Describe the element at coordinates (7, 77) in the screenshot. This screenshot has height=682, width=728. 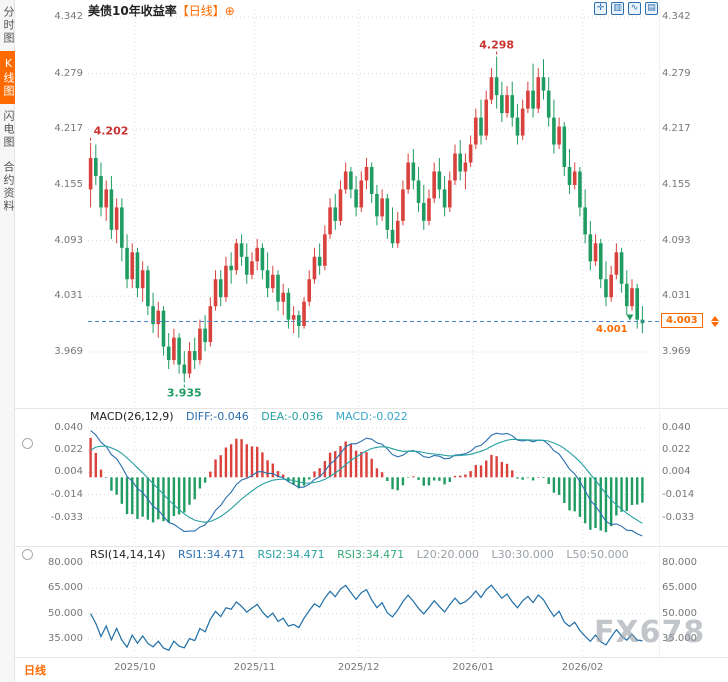
I see `sidebar-tab-candlestick-chart: K线图` at that location.